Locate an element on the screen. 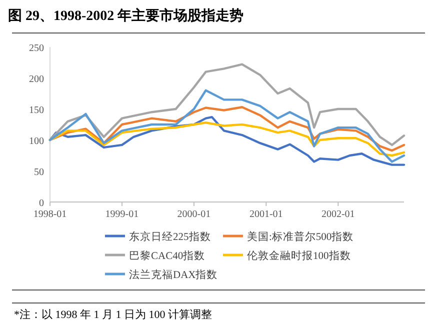  legend-label: 法兰克福DAX指数 is located at coordinates (173, 274).